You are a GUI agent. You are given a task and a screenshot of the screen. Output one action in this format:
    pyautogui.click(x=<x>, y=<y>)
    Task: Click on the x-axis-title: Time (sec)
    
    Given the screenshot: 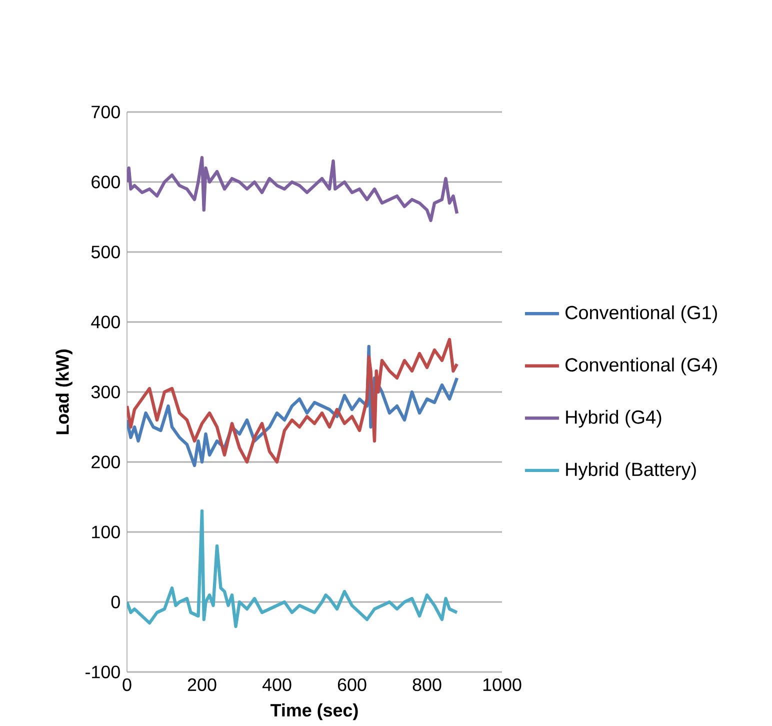 What is the action you would take?
    pyautogui.click(x=314, y=711)
    